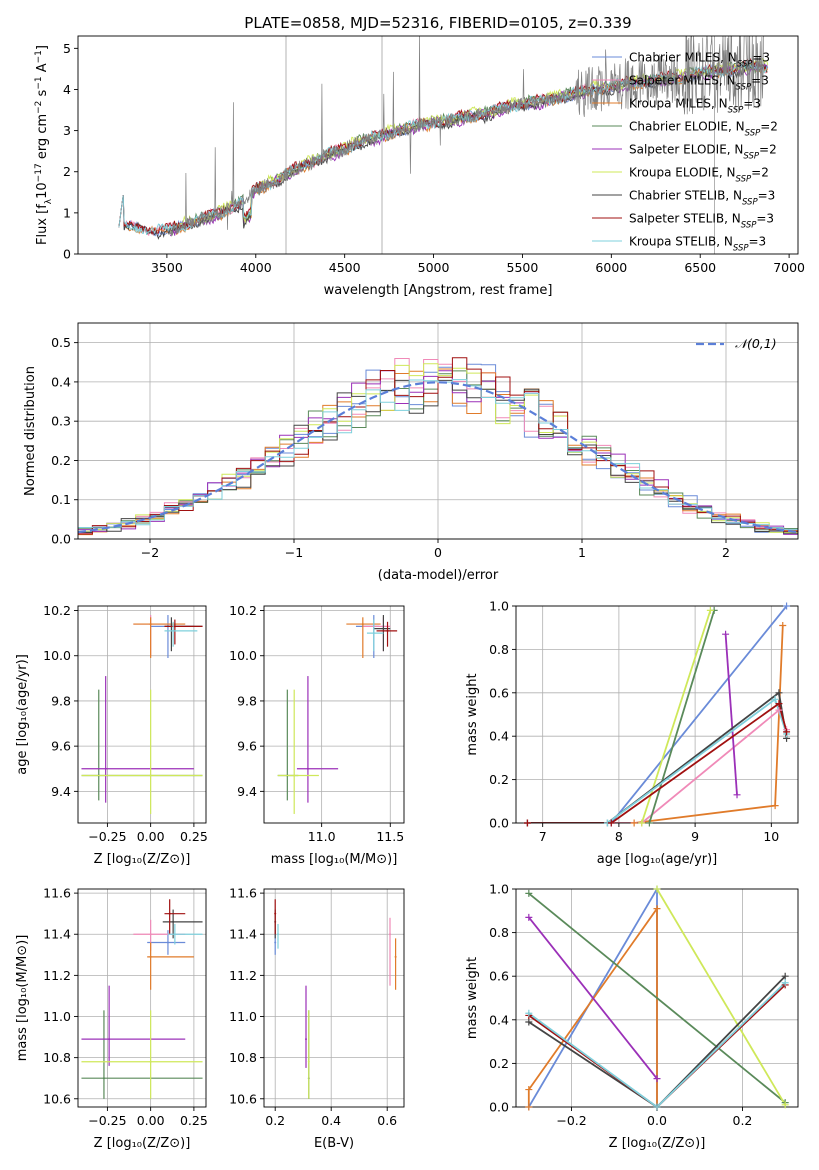 This screenshot has width=819, height=1170. What do you see at coordinates (703, 129) in the screenshot?
I see `legend-label: Chabrier ELODIE, NSSP=2` at bounding box center [703, 129].